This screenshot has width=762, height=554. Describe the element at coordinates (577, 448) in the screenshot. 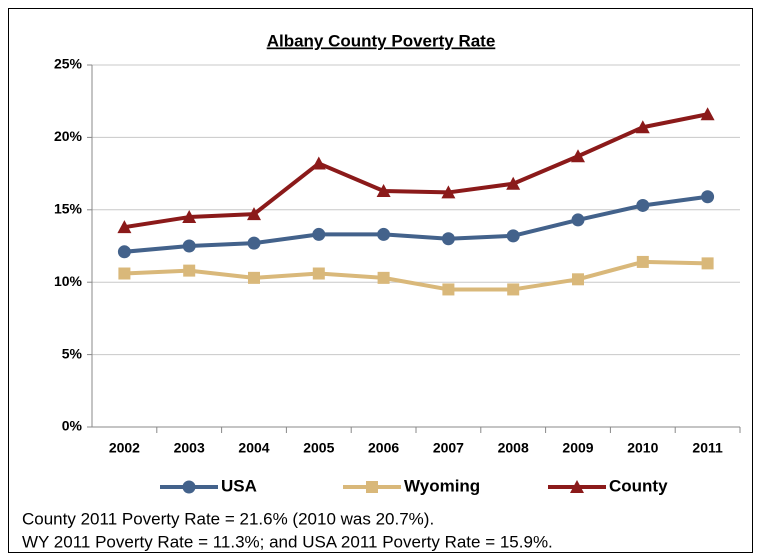

I see `x-tick-label: 2009` at that location.